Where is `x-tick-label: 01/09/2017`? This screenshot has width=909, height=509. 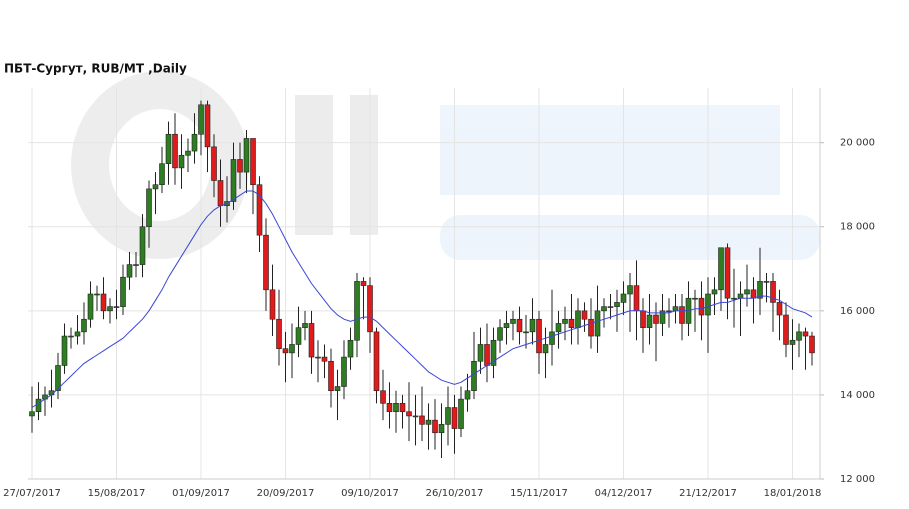
x-tick-label: 01/09/2017 is located at coordinates (201, 493).